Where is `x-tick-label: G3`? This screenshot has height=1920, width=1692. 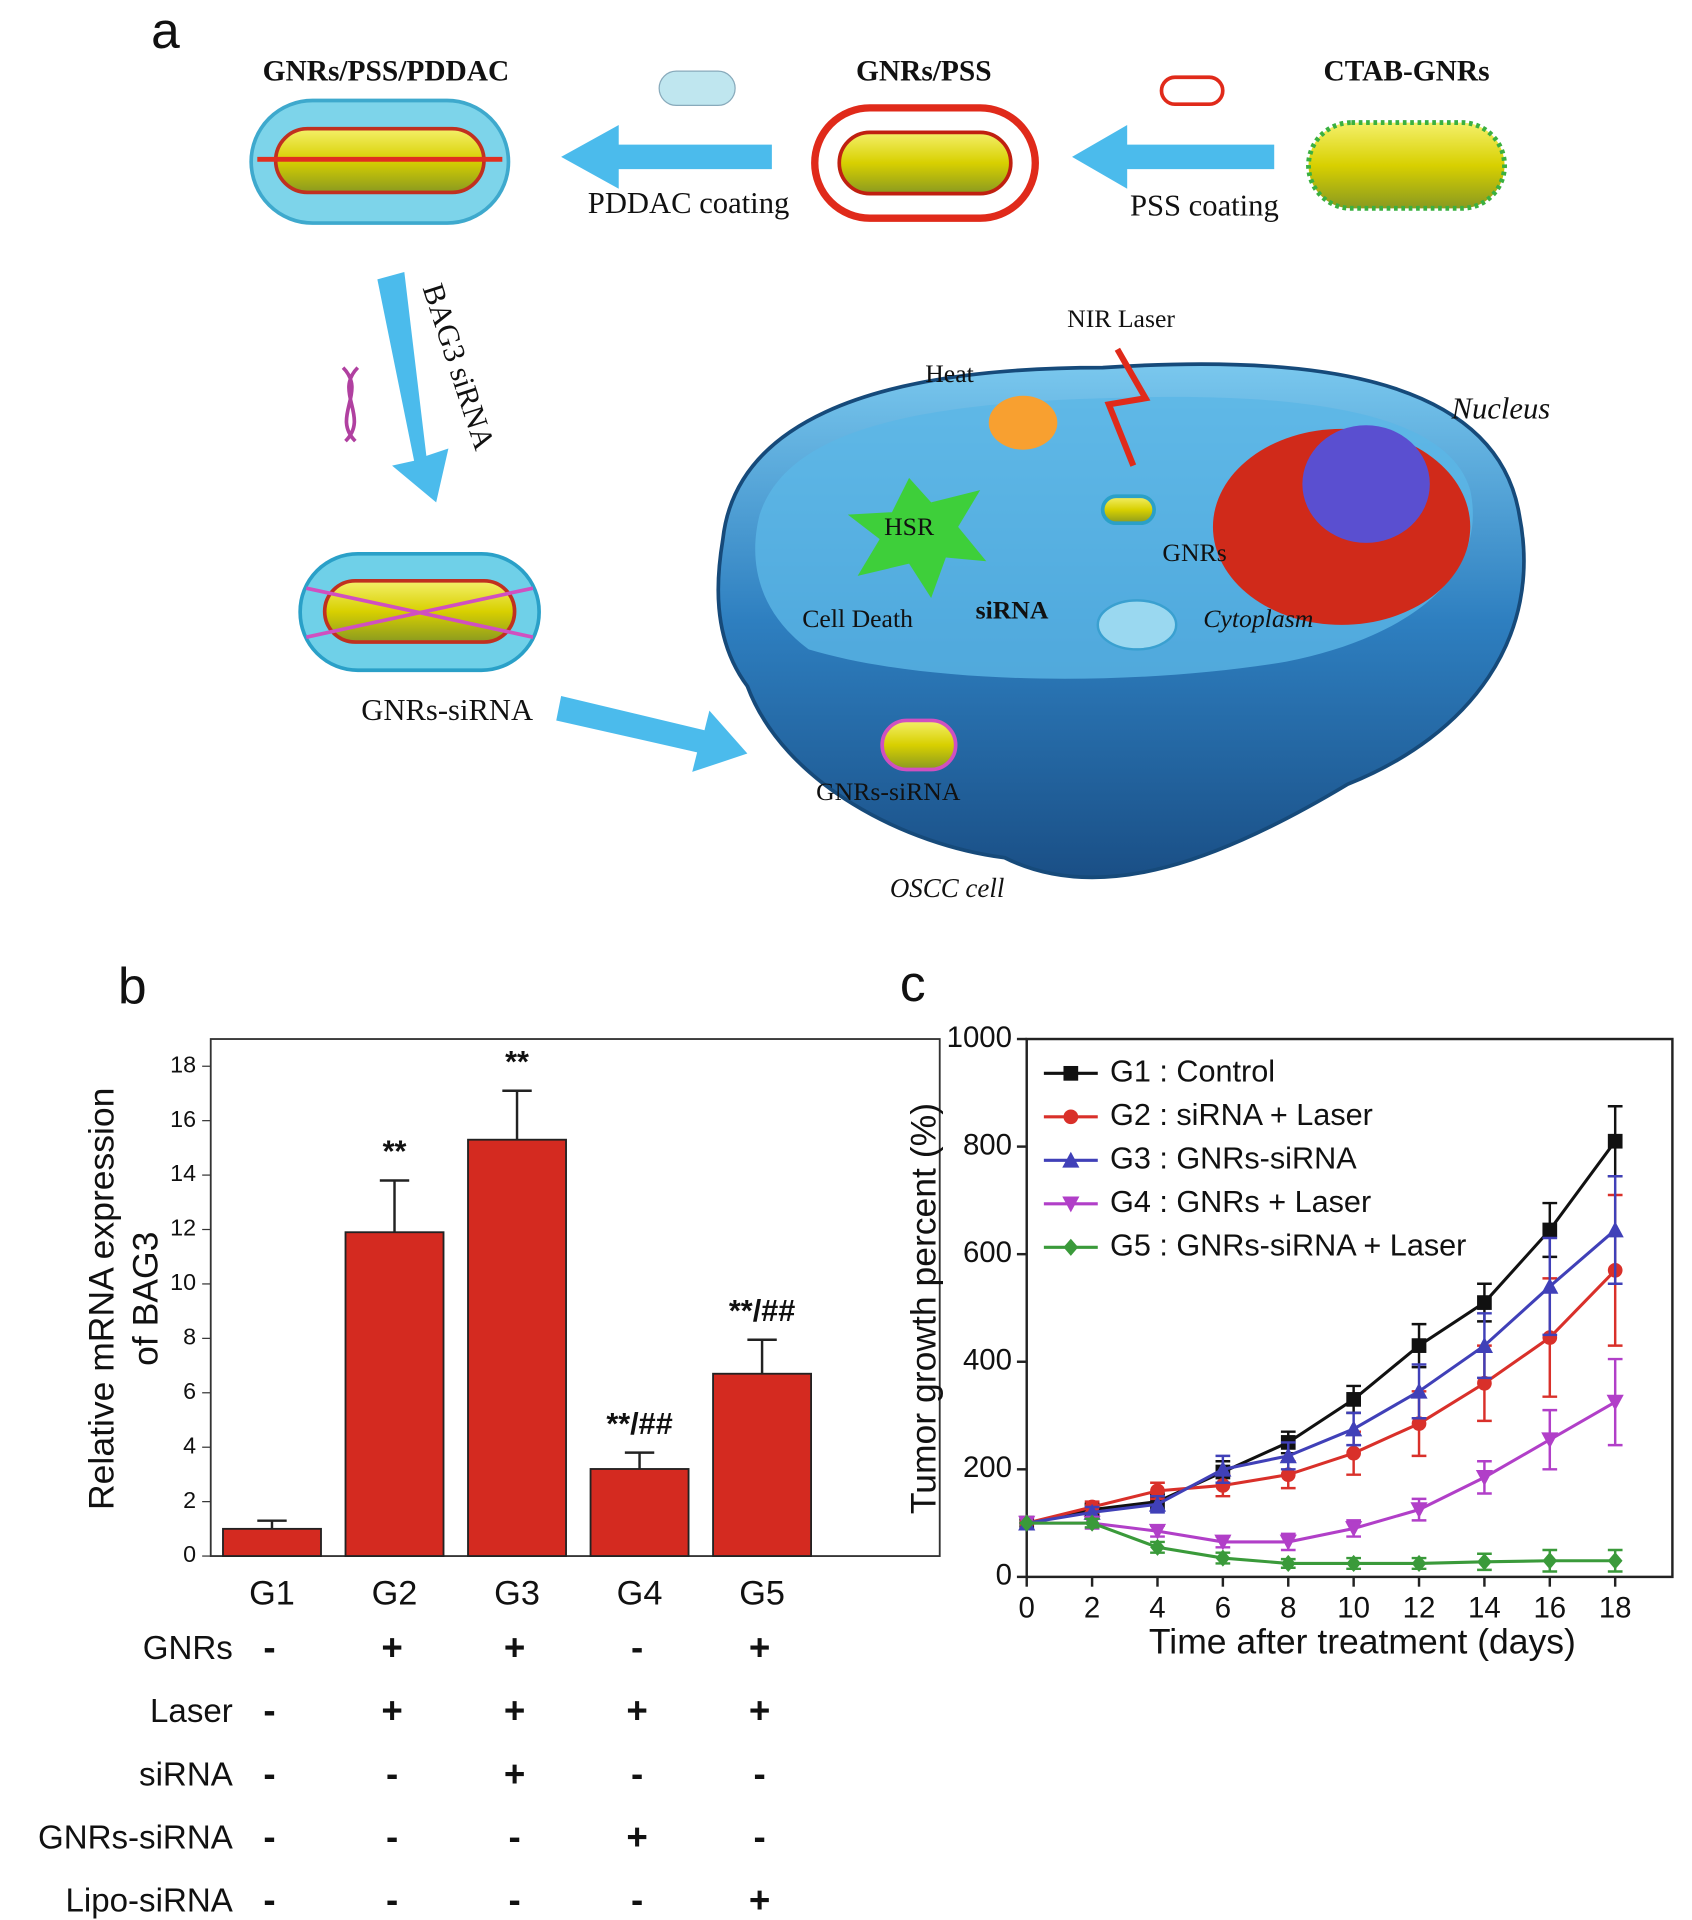 x-tick-label: G3 is located at coordinates (517, 1593).